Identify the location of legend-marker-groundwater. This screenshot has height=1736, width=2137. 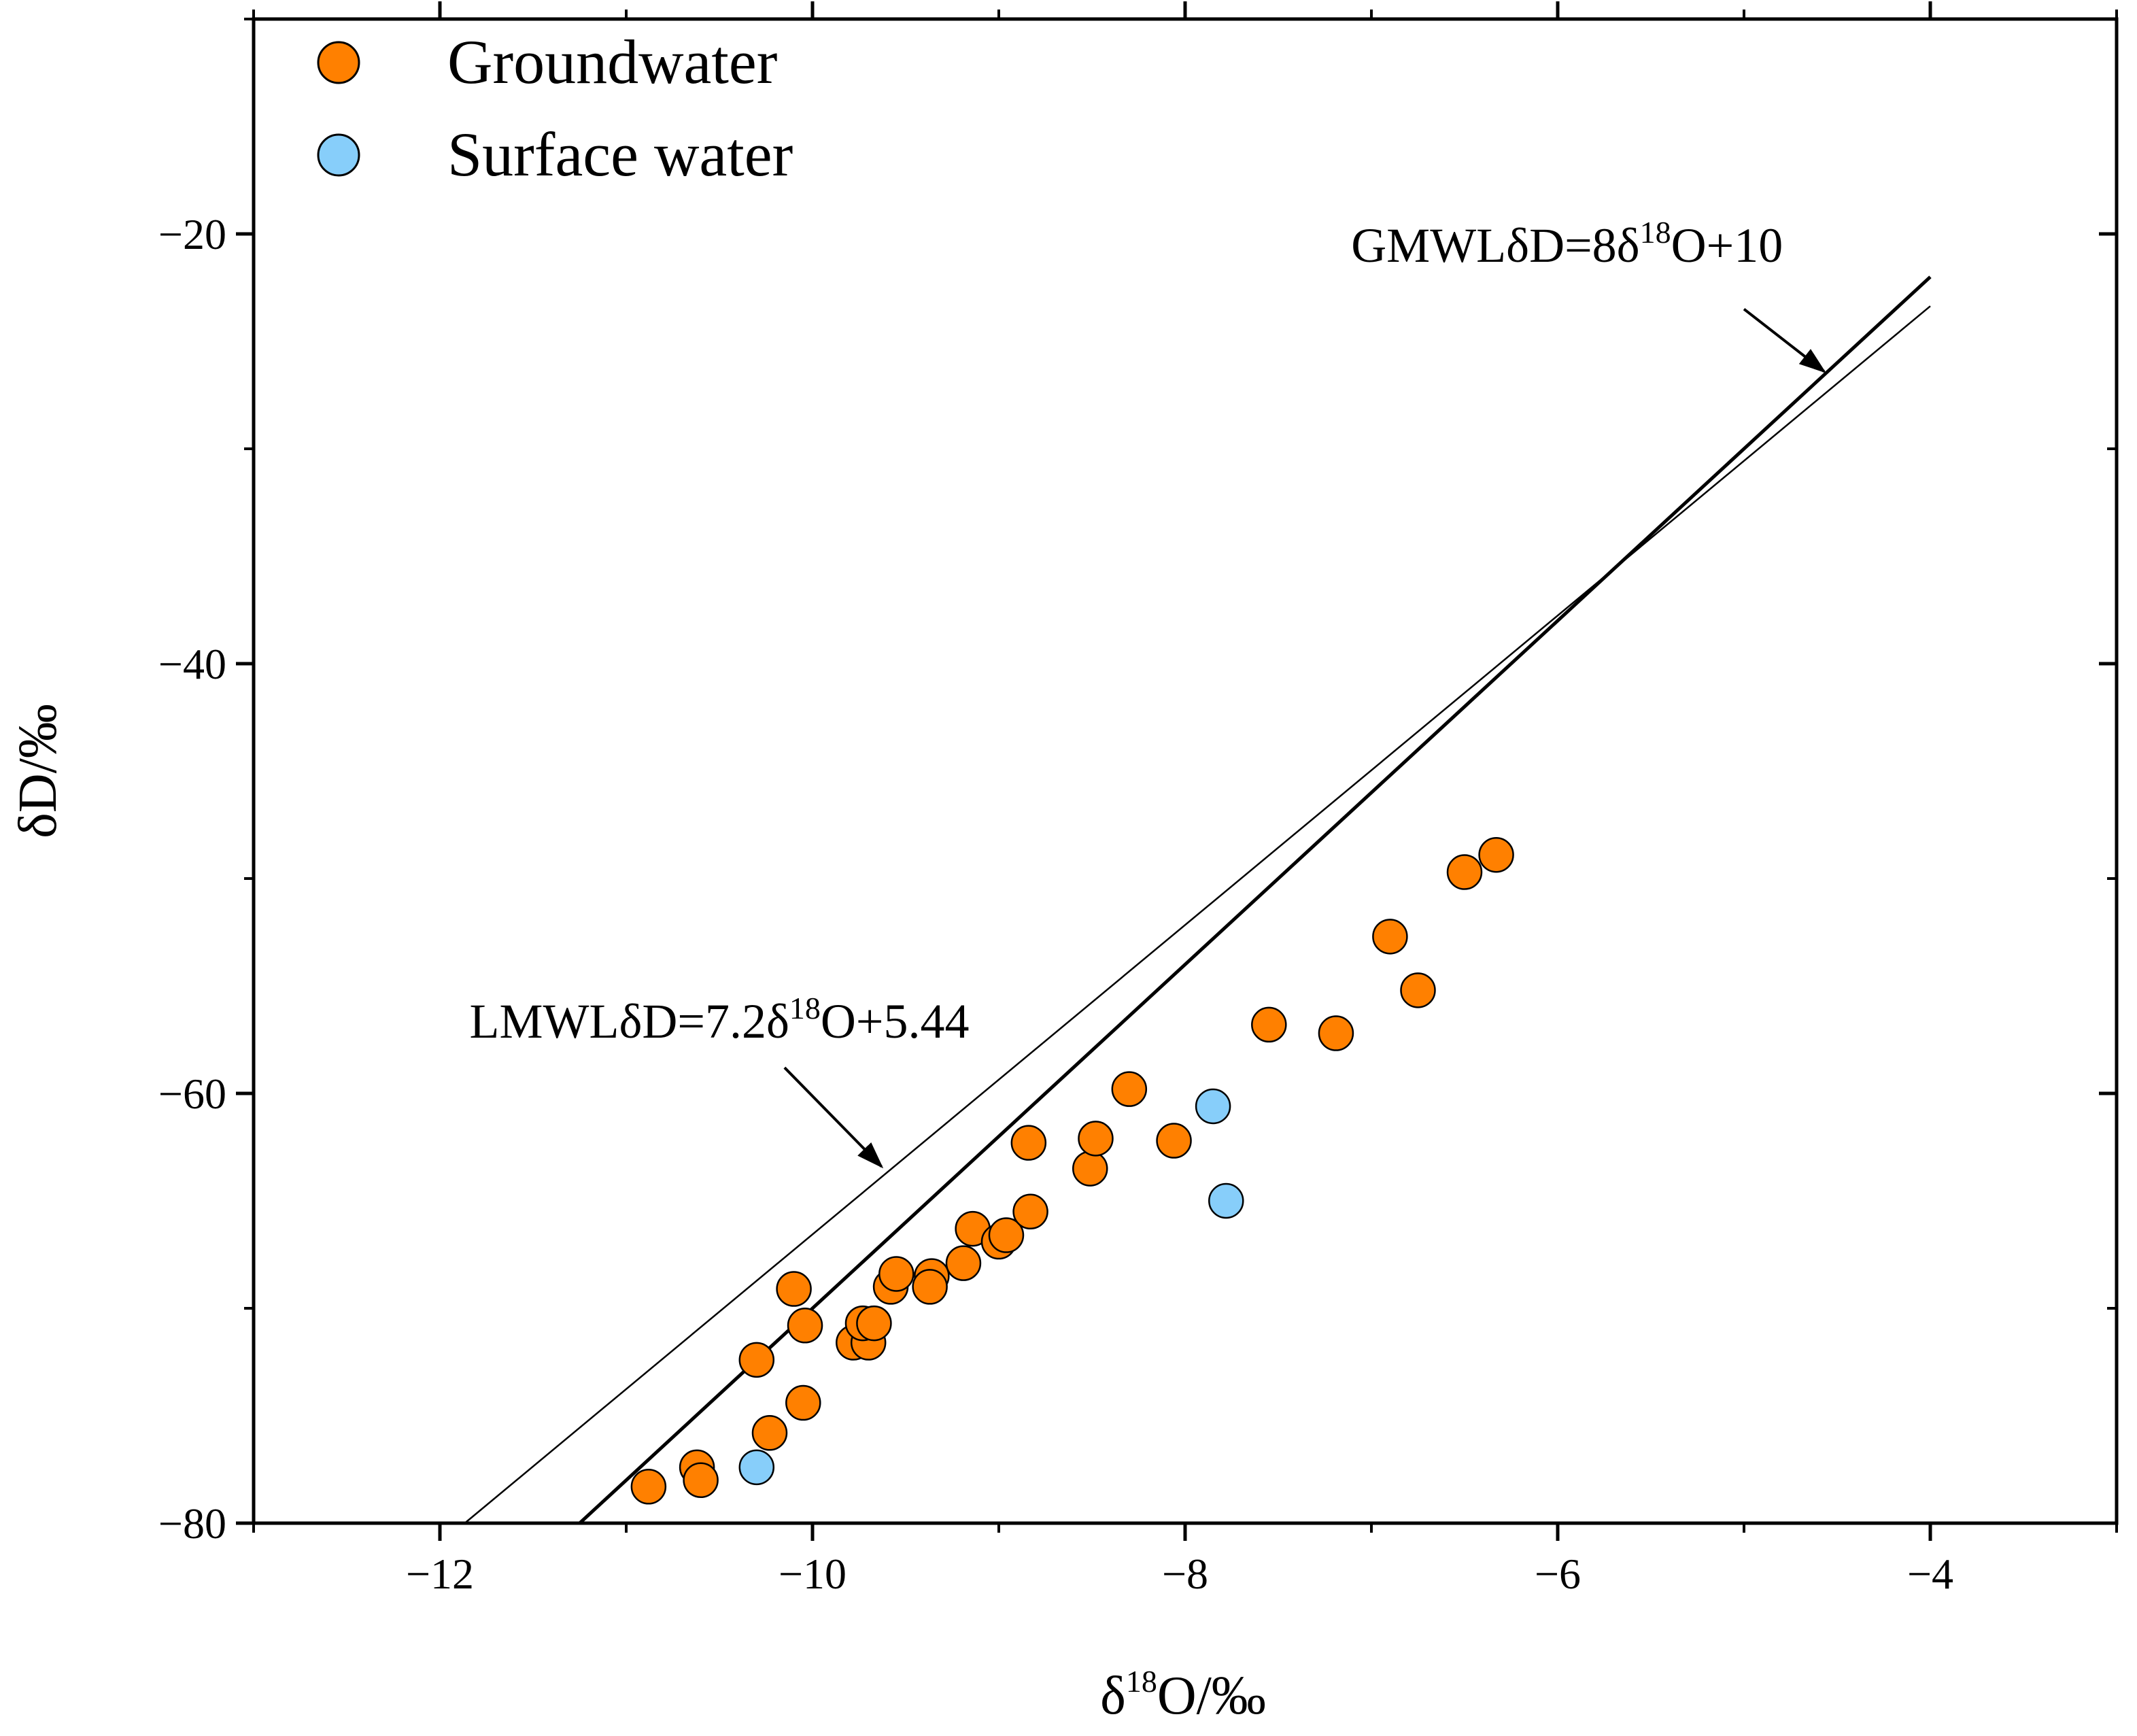
(338, 62).